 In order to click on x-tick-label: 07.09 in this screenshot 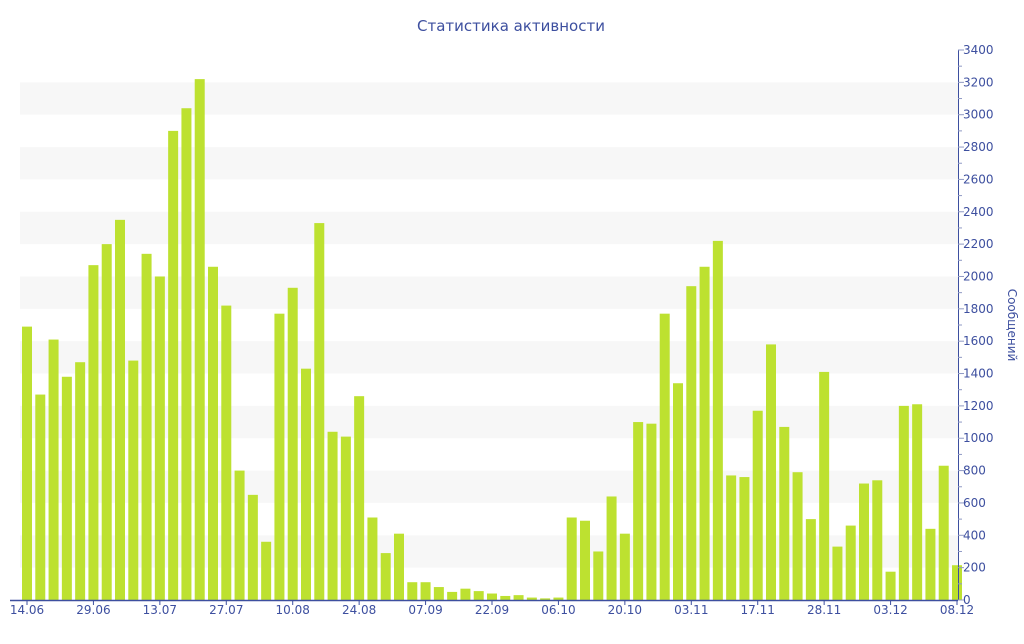, I will do `click(425, 610)`.